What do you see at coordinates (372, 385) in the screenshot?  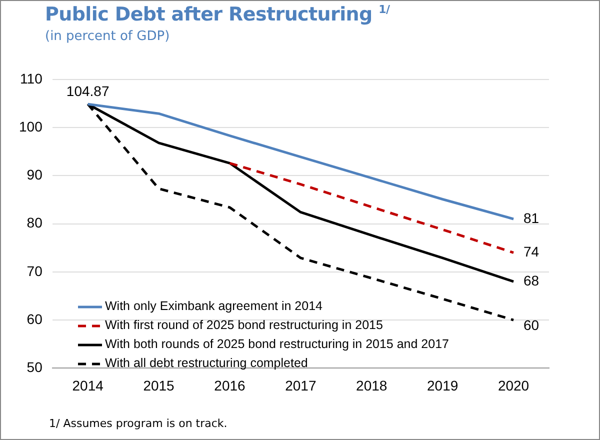 I see `x-tick-label: 2018` at bounding box center [372, 385].